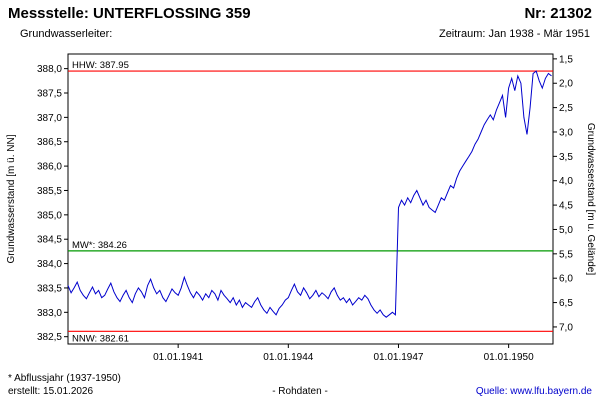 This screenshot has width=600, height=400. What do you see at coordinates (64, 378) in the screenshot?
I see `footnote-abflussjahr: * Abflussjahr (1937-1950)` at bounding box center [64, 378].